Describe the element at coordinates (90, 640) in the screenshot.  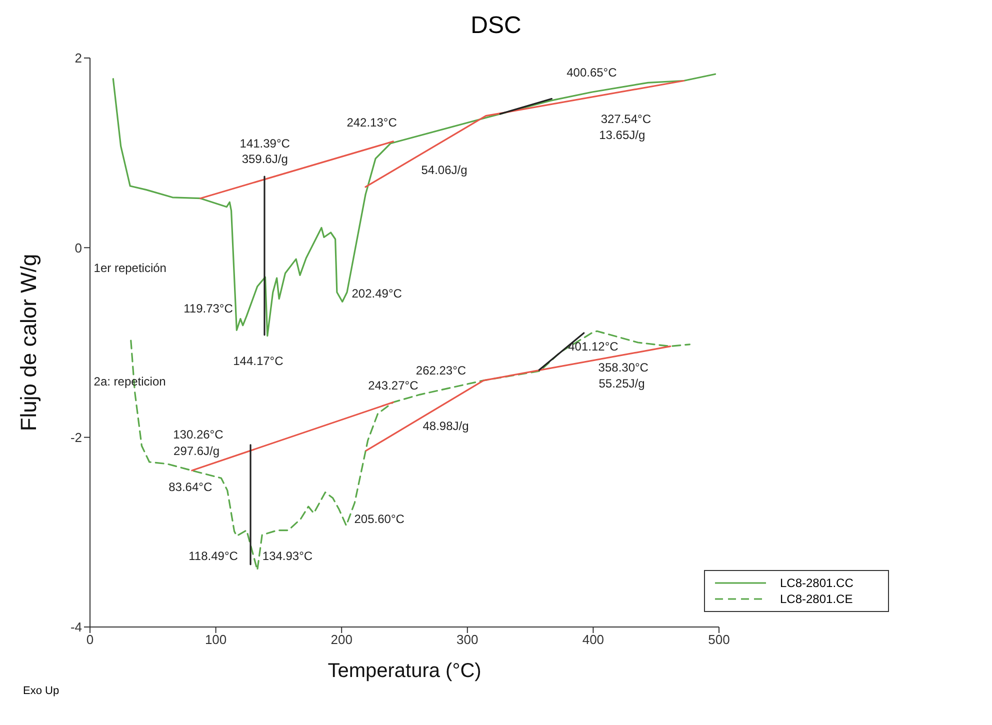
I see `x-tick-label: 0` at that location.